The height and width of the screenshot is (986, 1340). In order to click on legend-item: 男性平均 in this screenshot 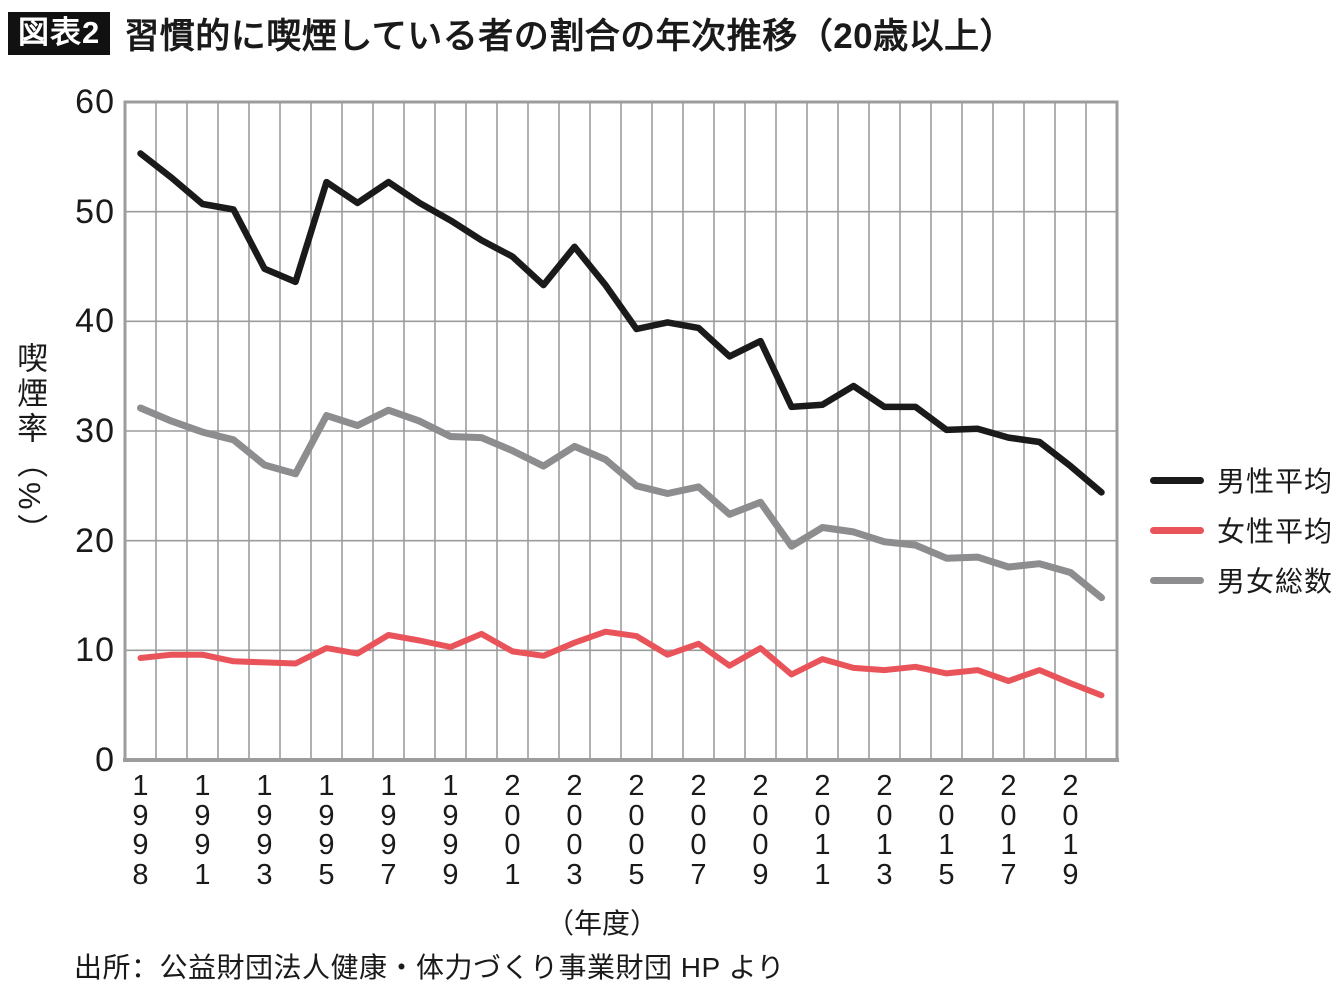, I will do `click(1241, 480)`.